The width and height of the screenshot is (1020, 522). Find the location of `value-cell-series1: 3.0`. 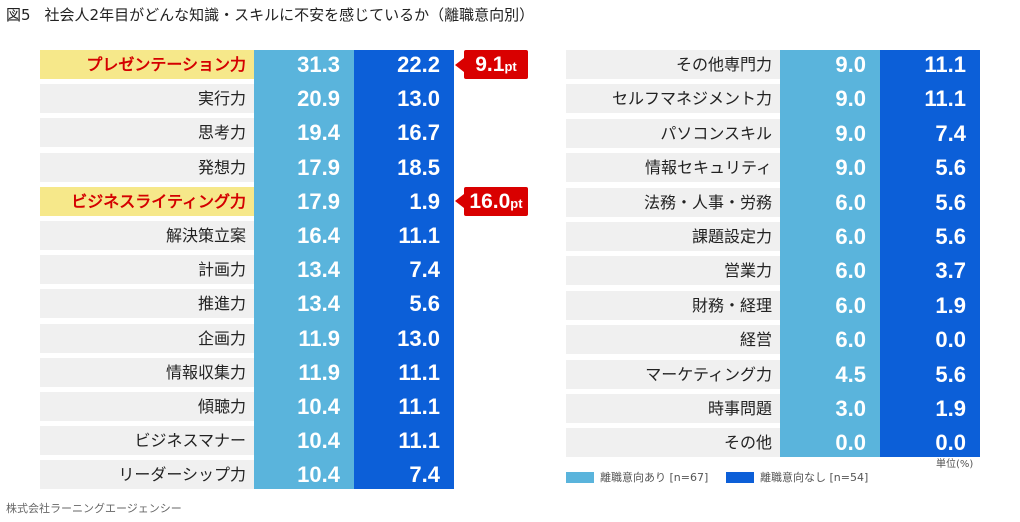

value-cell-series1: 3.0 is located at coordinates (830, 408).